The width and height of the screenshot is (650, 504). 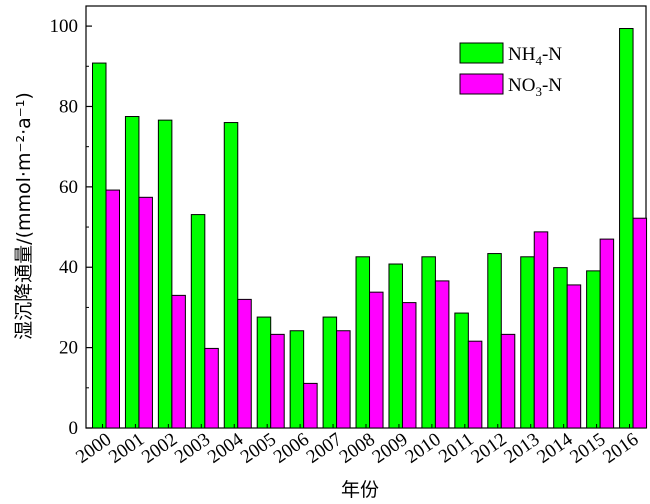 What do you see at coordinates (574, 356) in the screenshot?
I see `bar-no3-2014` at bounding box center [574, 356].